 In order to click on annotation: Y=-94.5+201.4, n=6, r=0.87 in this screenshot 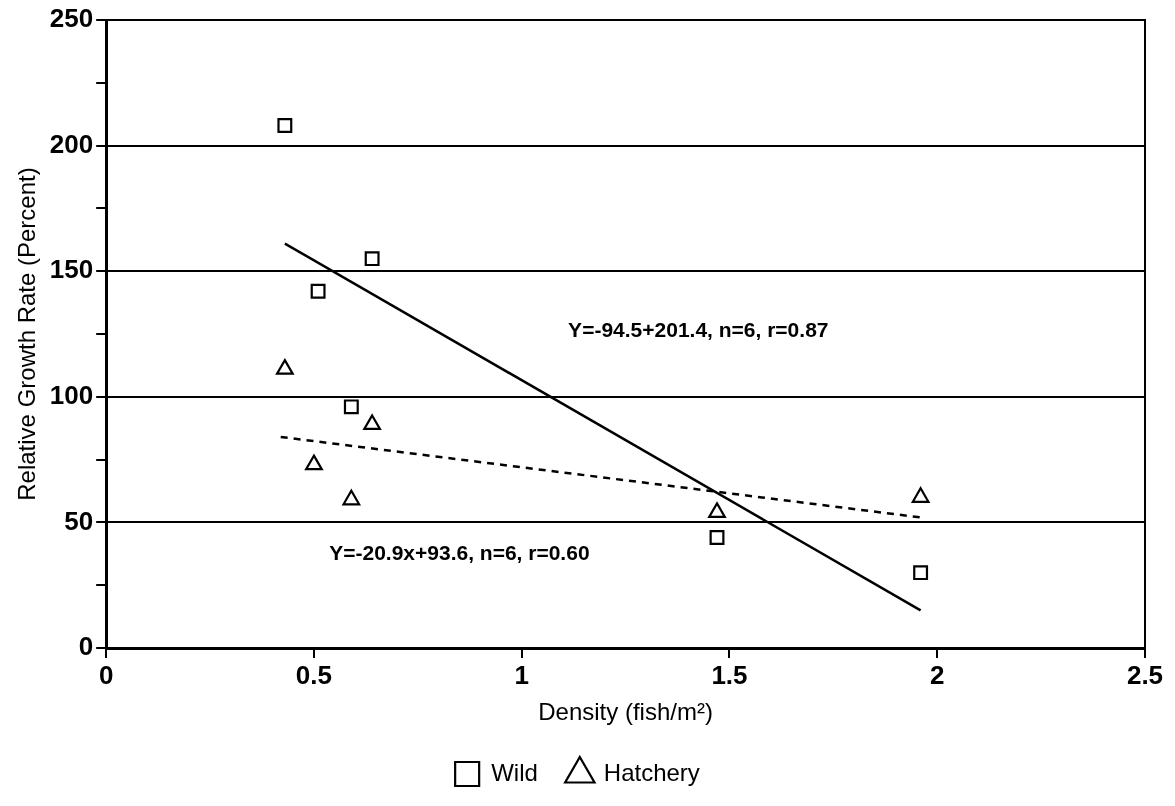, I will do `click(698, 330)`.